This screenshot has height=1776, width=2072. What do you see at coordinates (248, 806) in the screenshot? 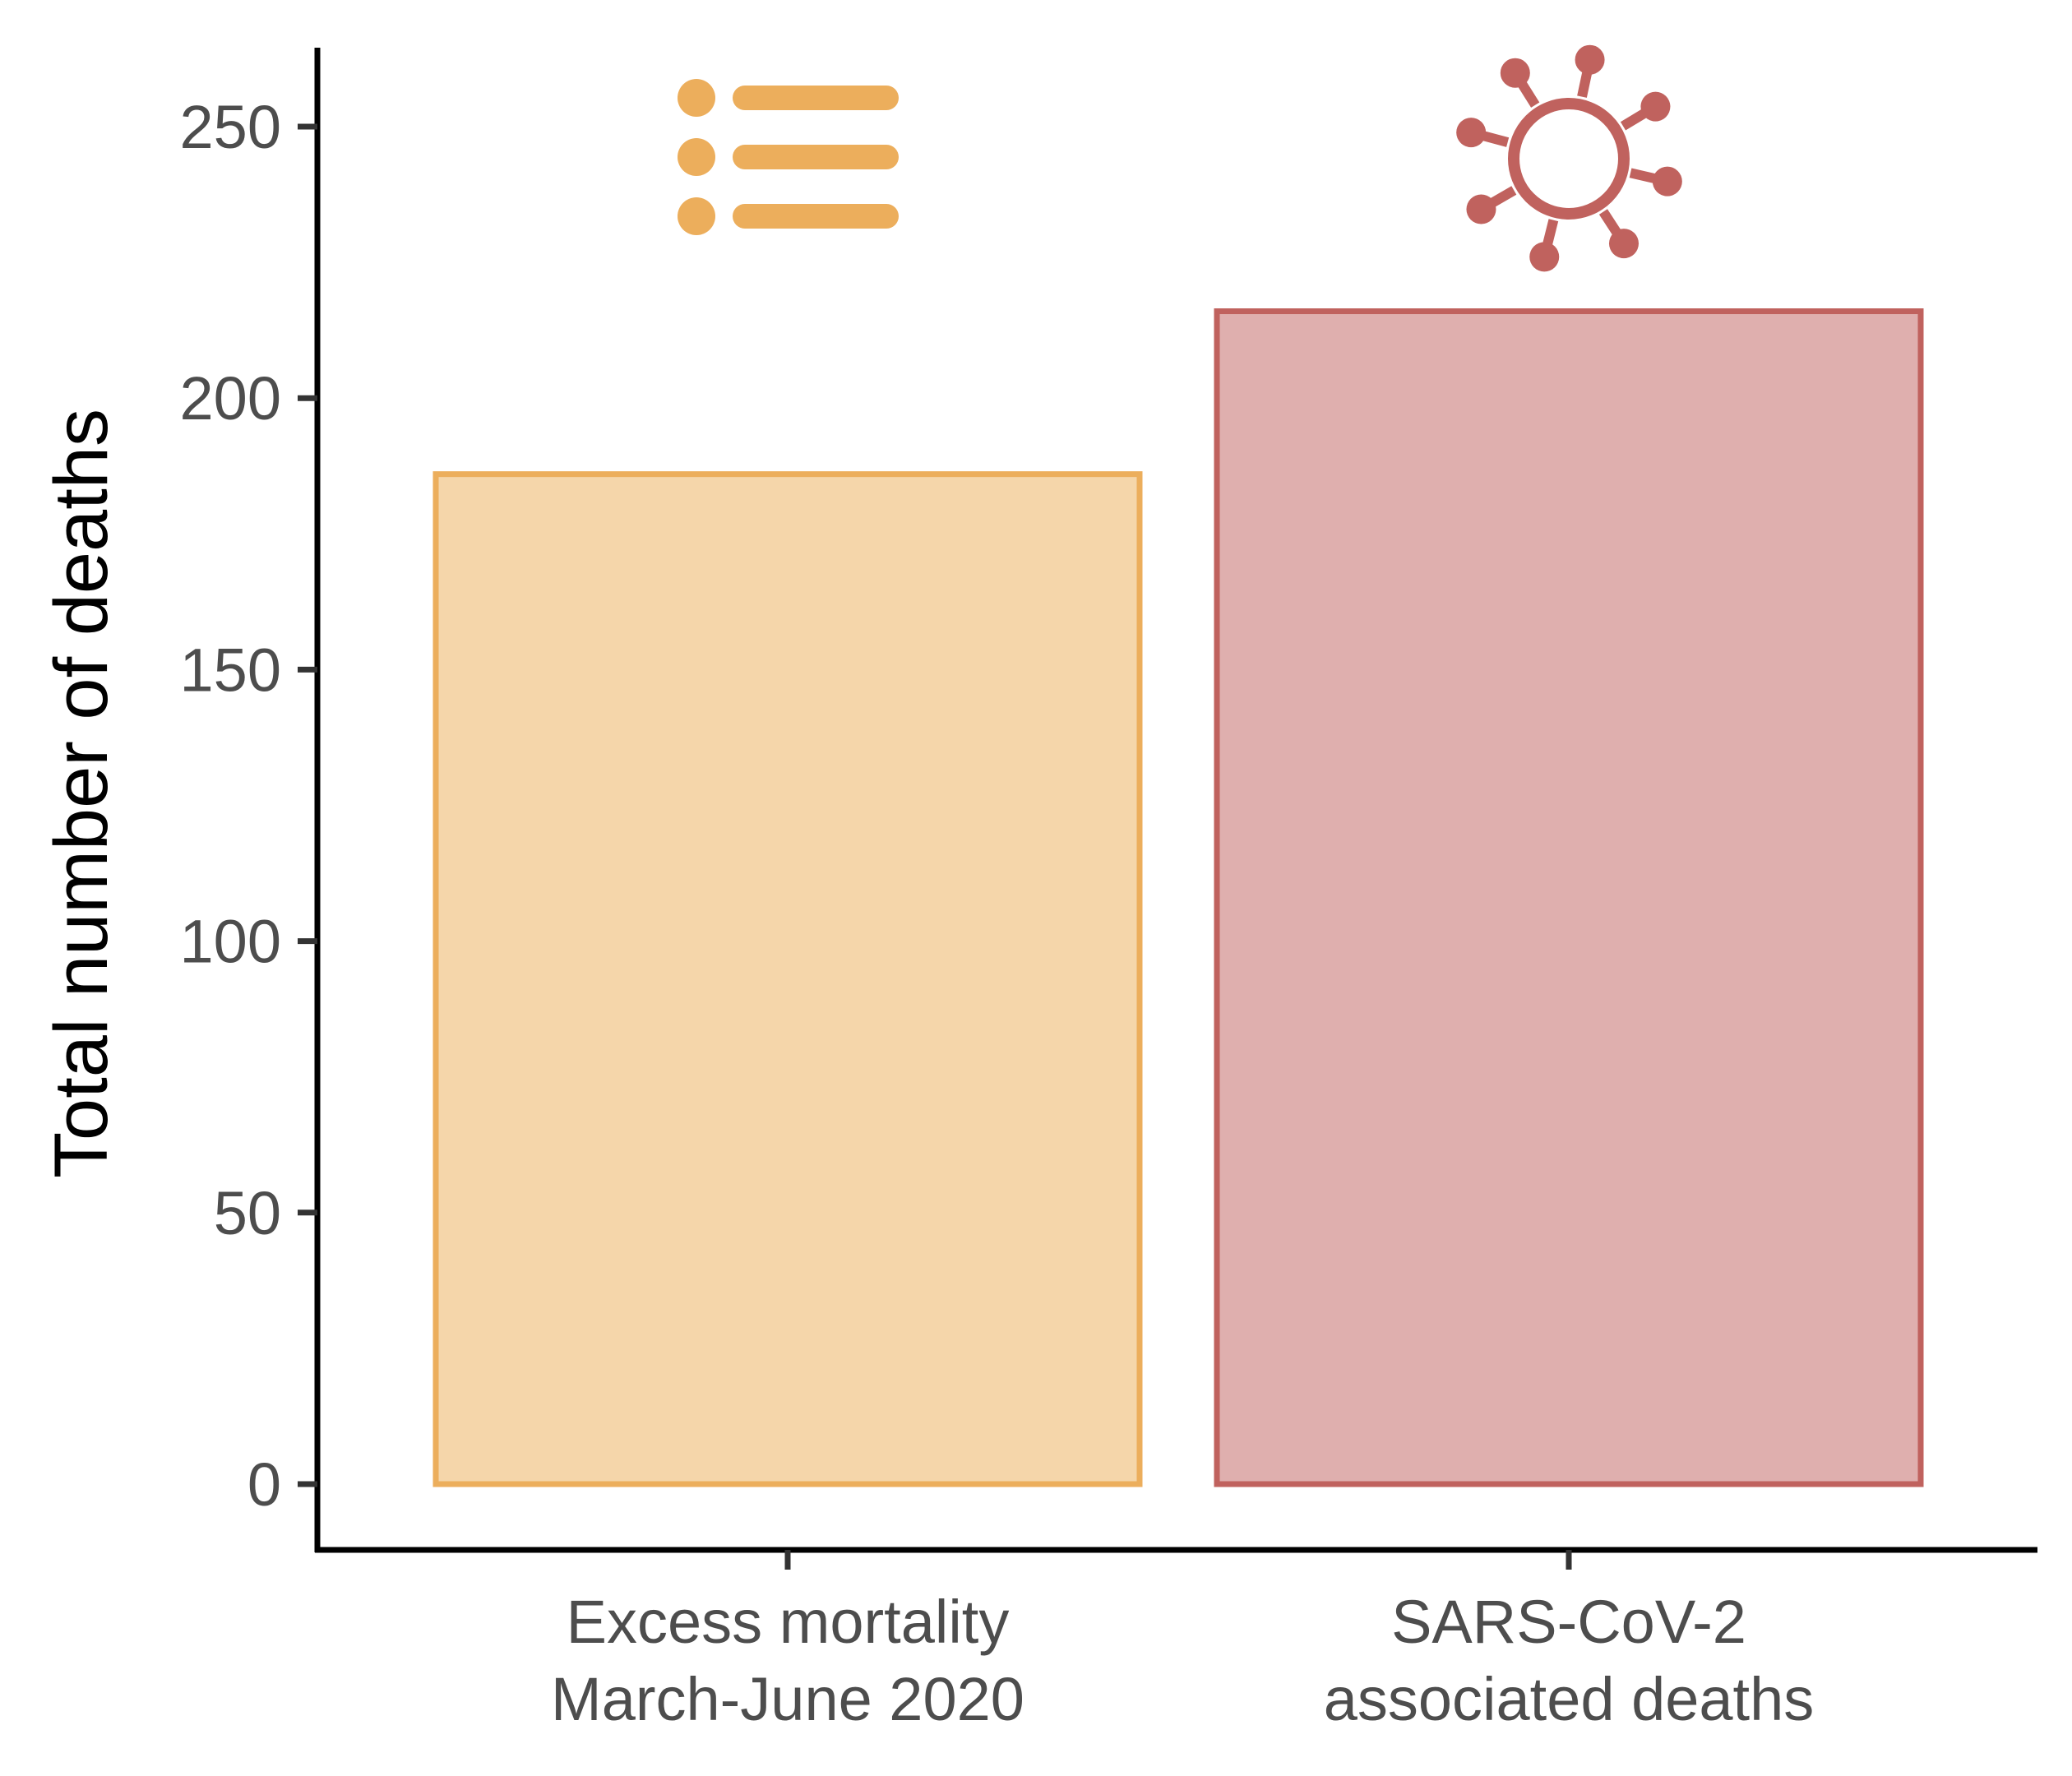
I see `y-ticks: 0 50 100 150 200 250` at bounding box center [248, 806].